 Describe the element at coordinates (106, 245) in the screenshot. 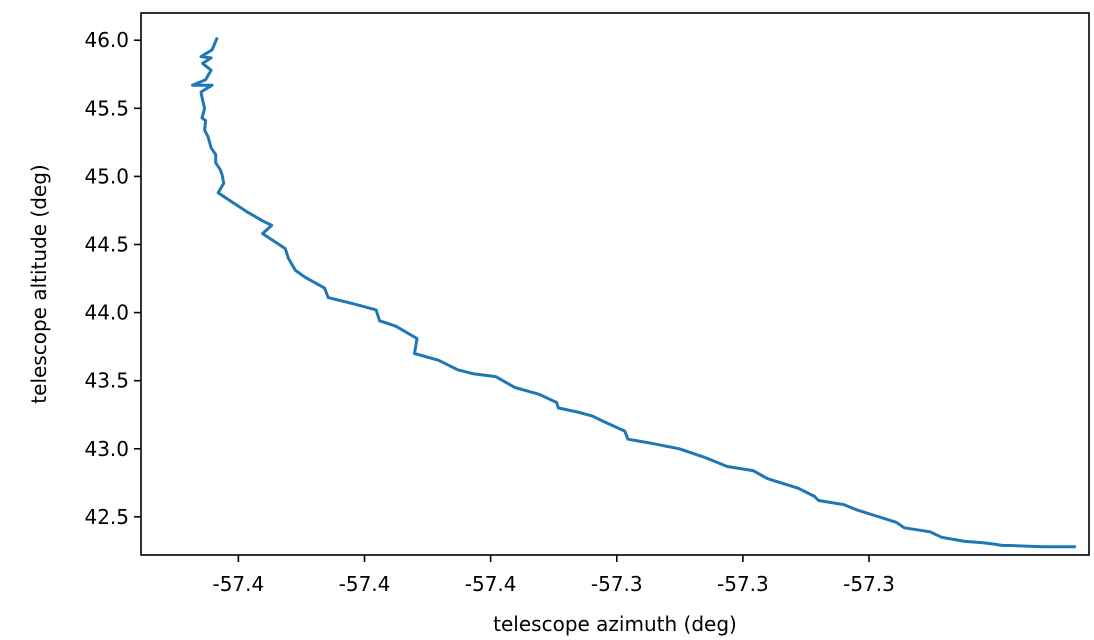

I see `y-tick-label: 44.5` at that location.